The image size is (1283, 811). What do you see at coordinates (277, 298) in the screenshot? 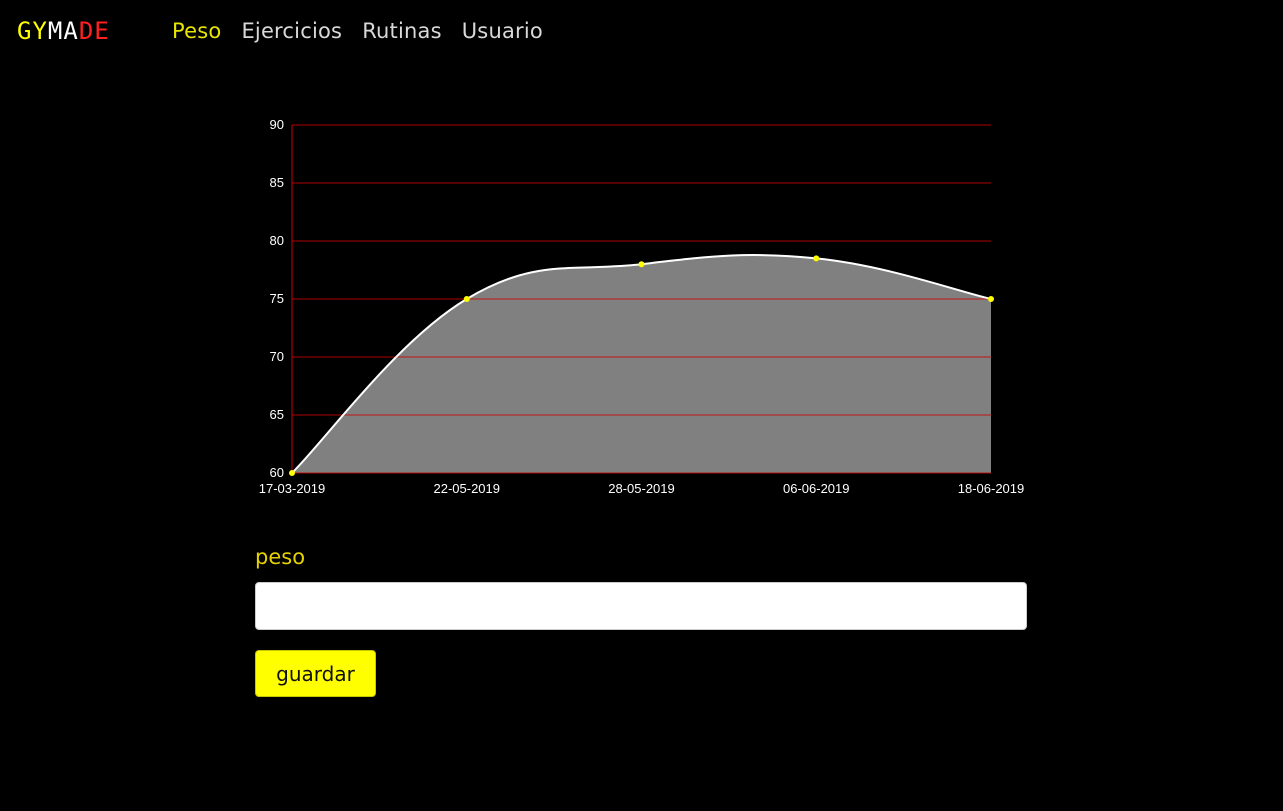
I see `y-tick-label: 75` at bounding box center [277, 298].